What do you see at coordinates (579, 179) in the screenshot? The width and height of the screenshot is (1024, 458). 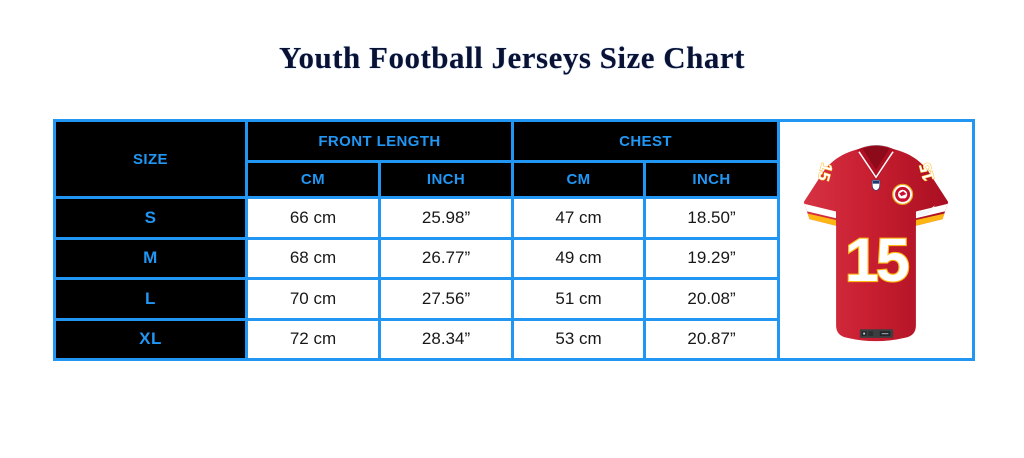 I see `column-header-chest-cm: CM` at bounding box center [579, 179].